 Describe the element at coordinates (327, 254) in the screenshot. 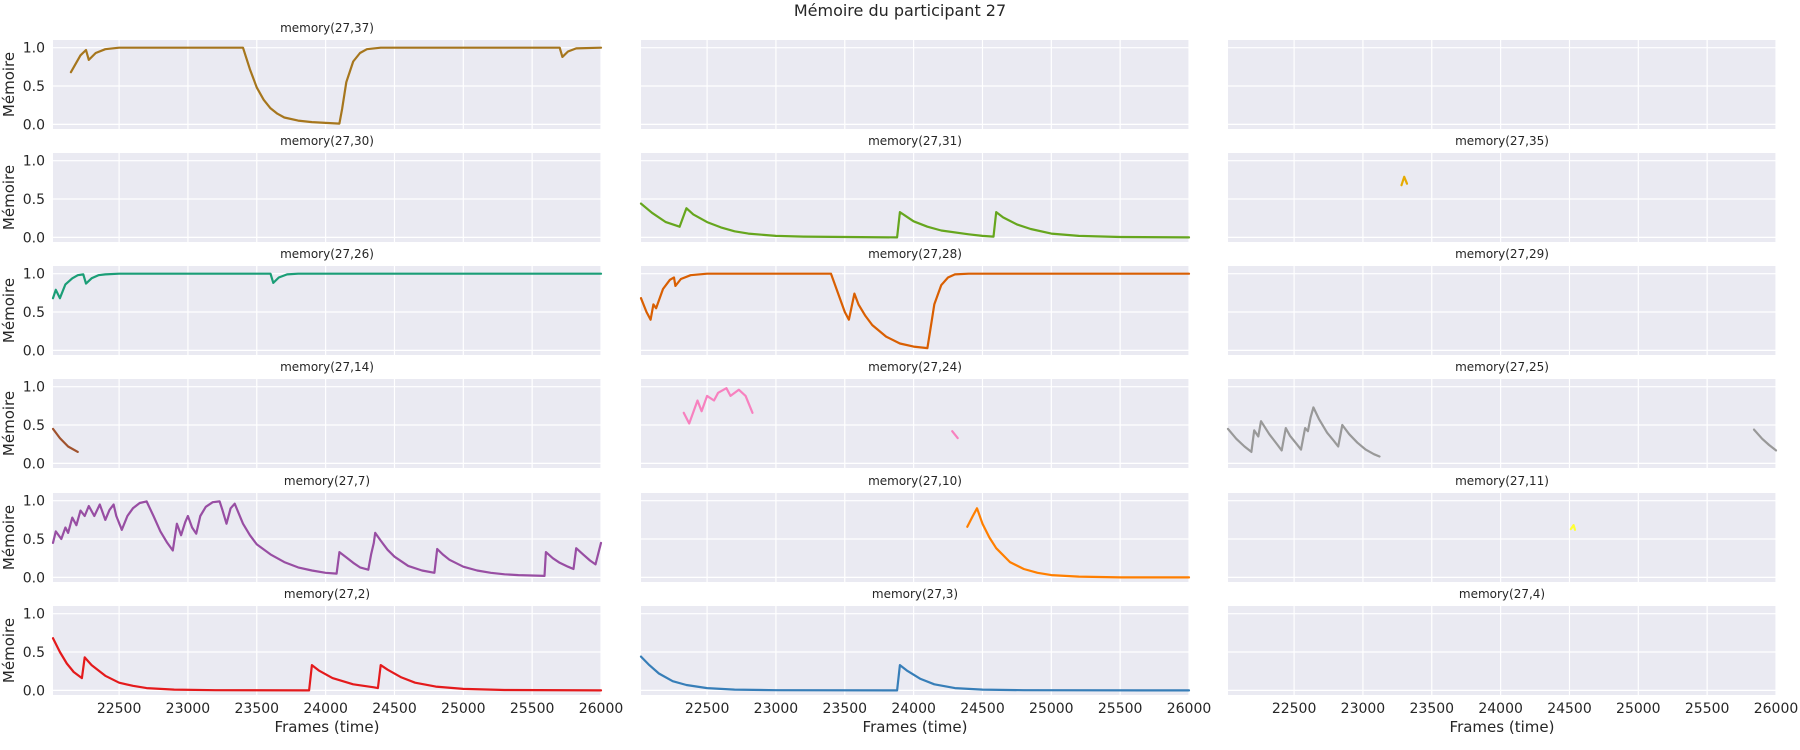

I see `subplot-title: memory(27,26)` at that location.